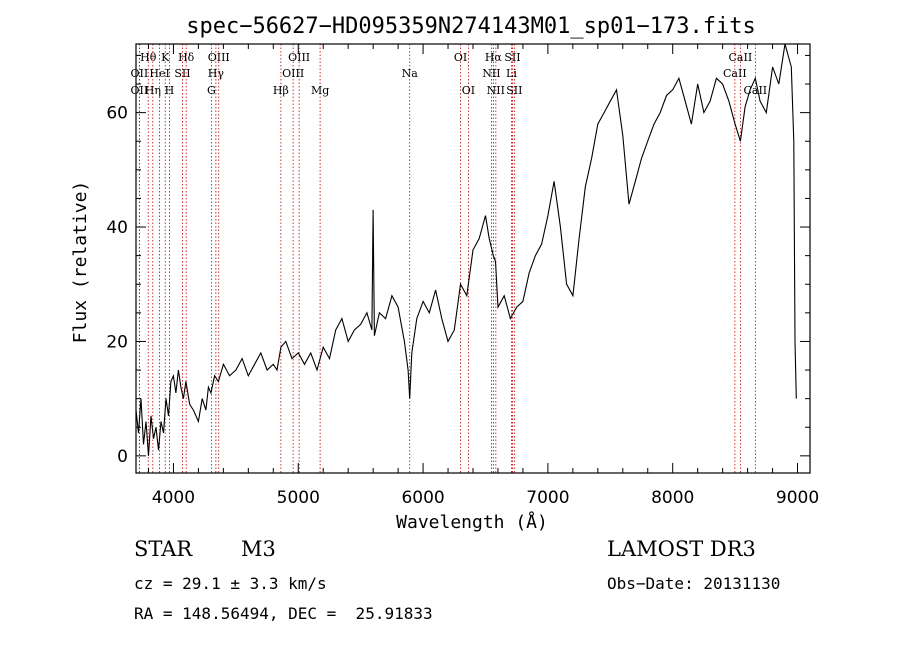 Image resolution: width=900 pixels, height=649 pixels. I want to click on spectral-line-label: Na, so click(410, 73).